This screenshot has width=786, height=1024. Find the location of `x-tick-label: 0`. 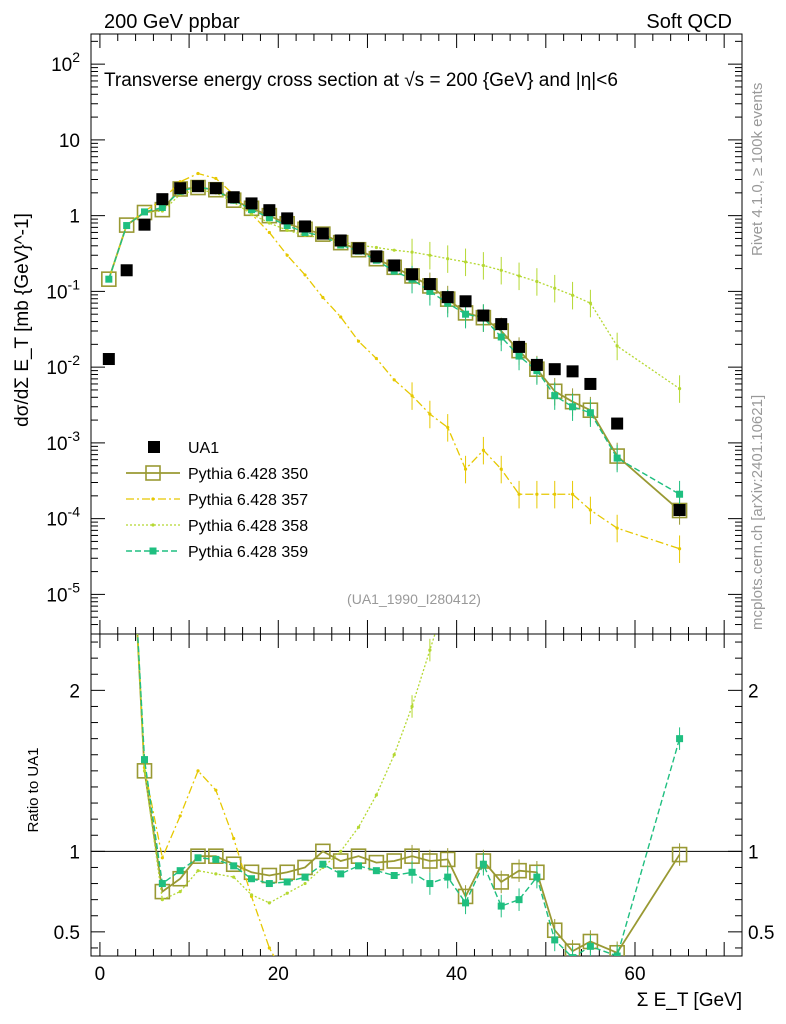

x-tick-label: 0 is located at coordinates (100, 974).